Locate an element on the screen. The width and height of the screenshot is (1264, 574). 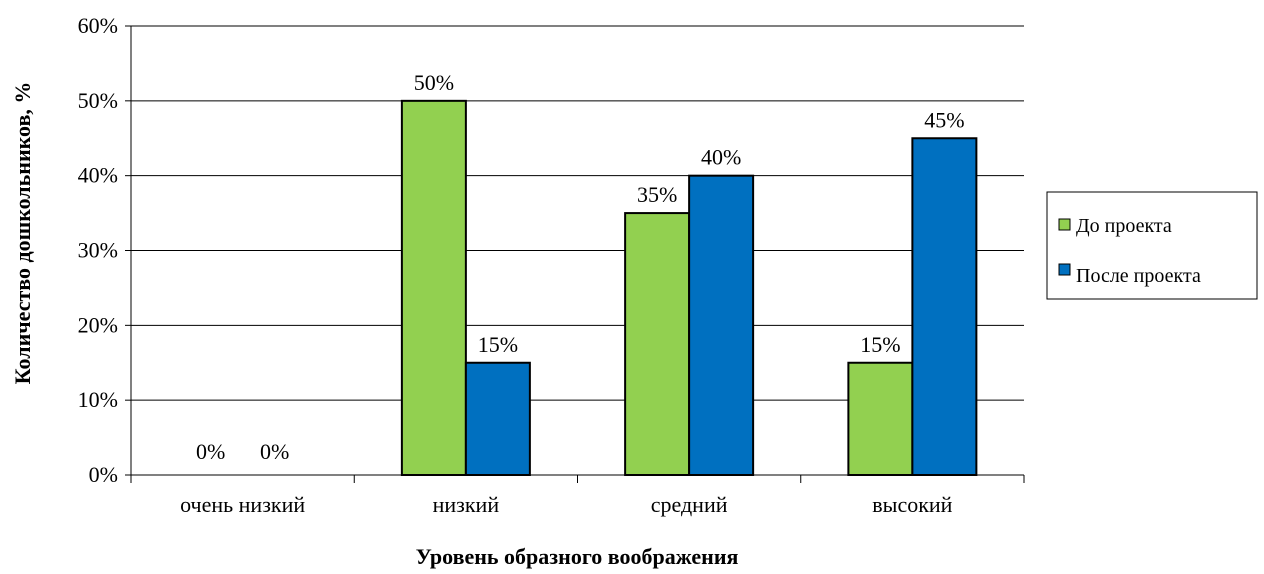
legend-label-before: До проекта is located at coordinates (1124, 226).